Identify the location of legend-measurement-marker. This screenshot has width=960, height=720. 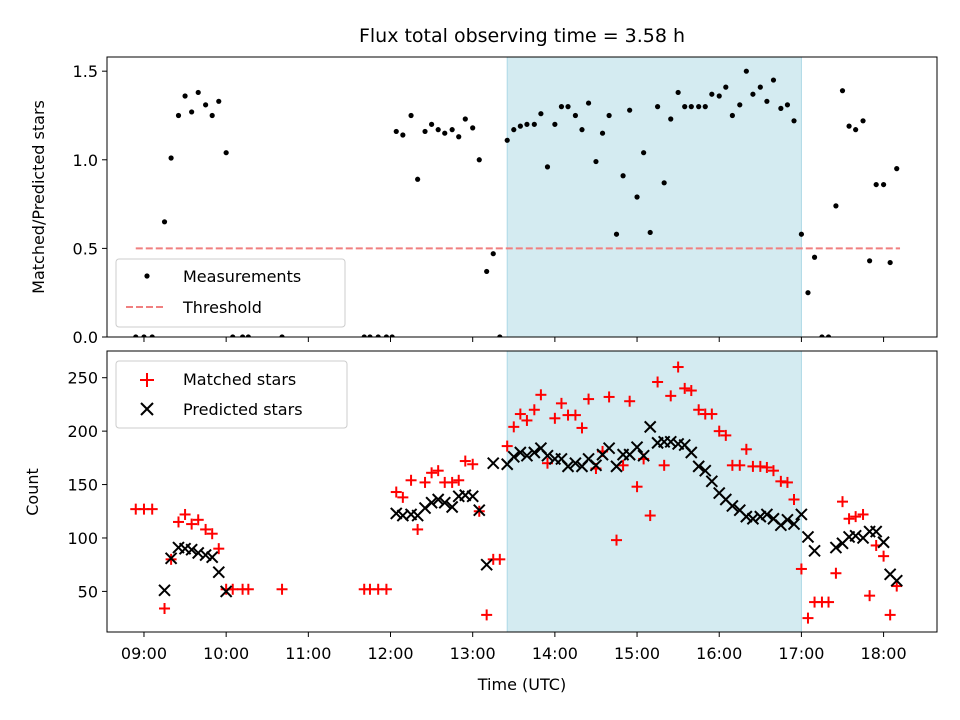
(147, 276).